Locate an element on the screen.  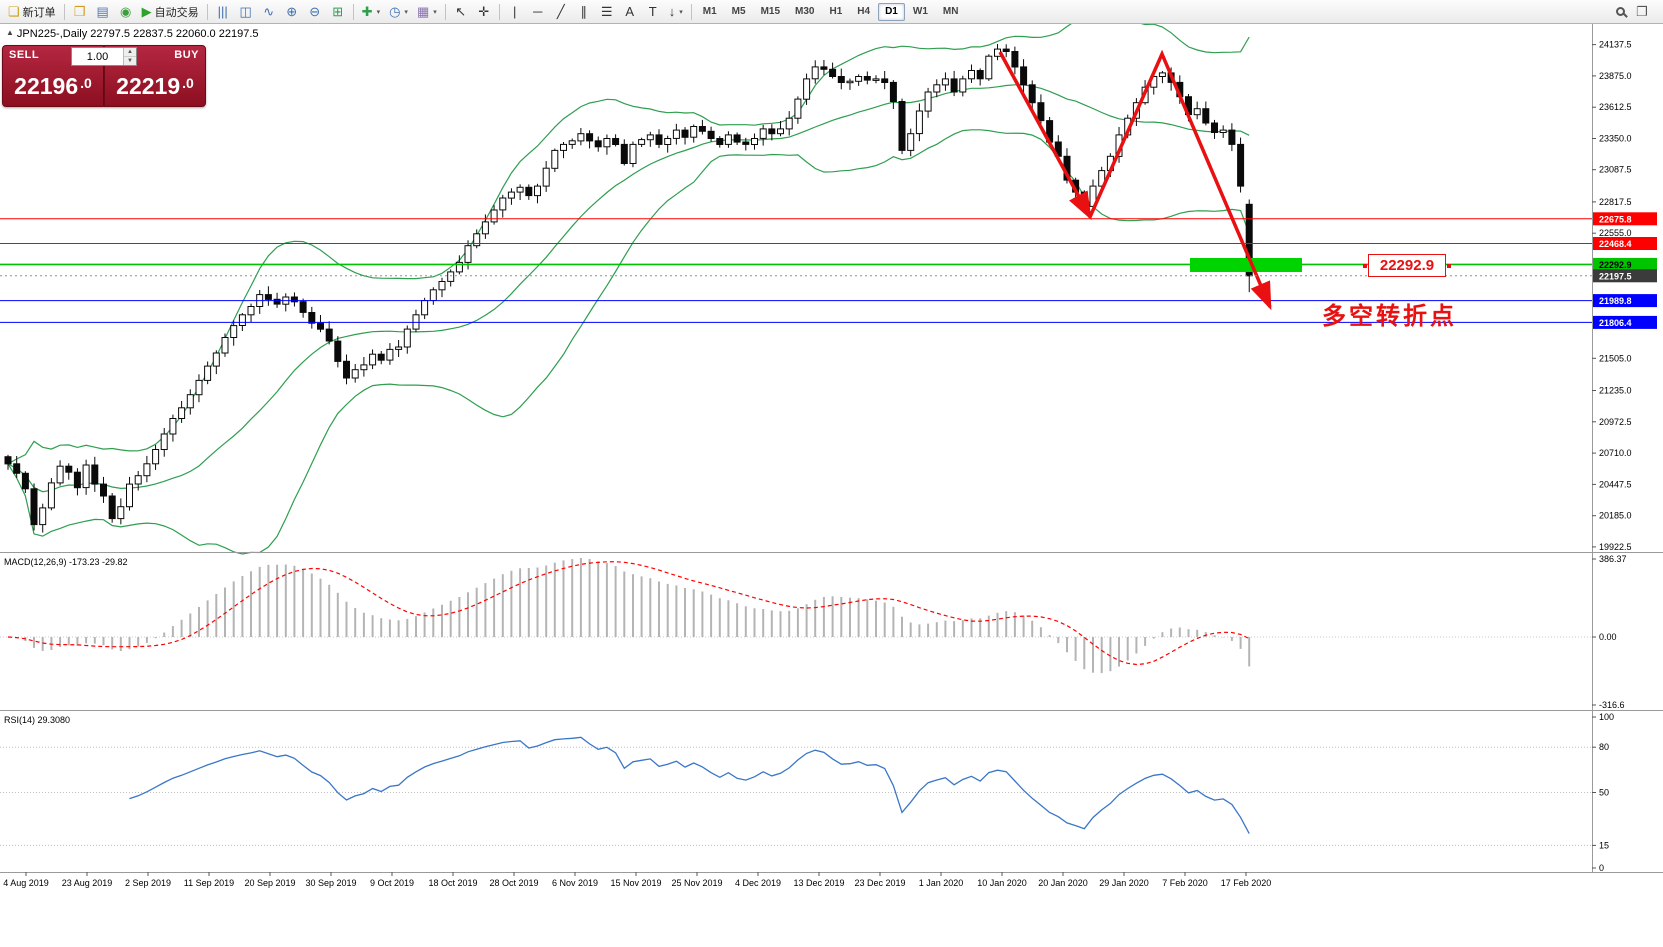
svg-text: 100 is located at coordinates (1606, 717).